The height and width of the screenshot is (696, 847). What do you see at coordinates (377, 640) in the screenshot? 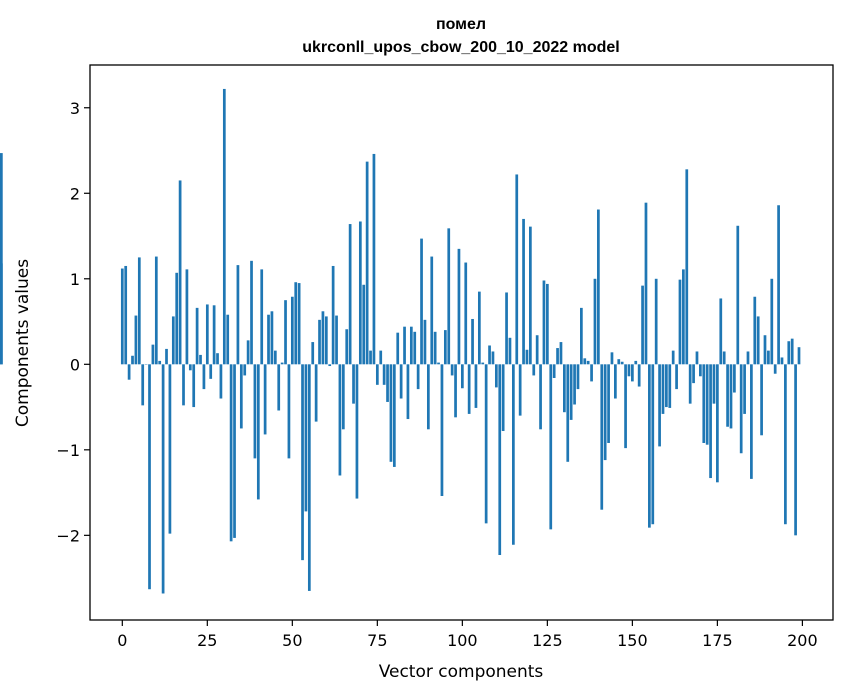
I see `x-tick-label: 75` at bounding box center [377, 640].